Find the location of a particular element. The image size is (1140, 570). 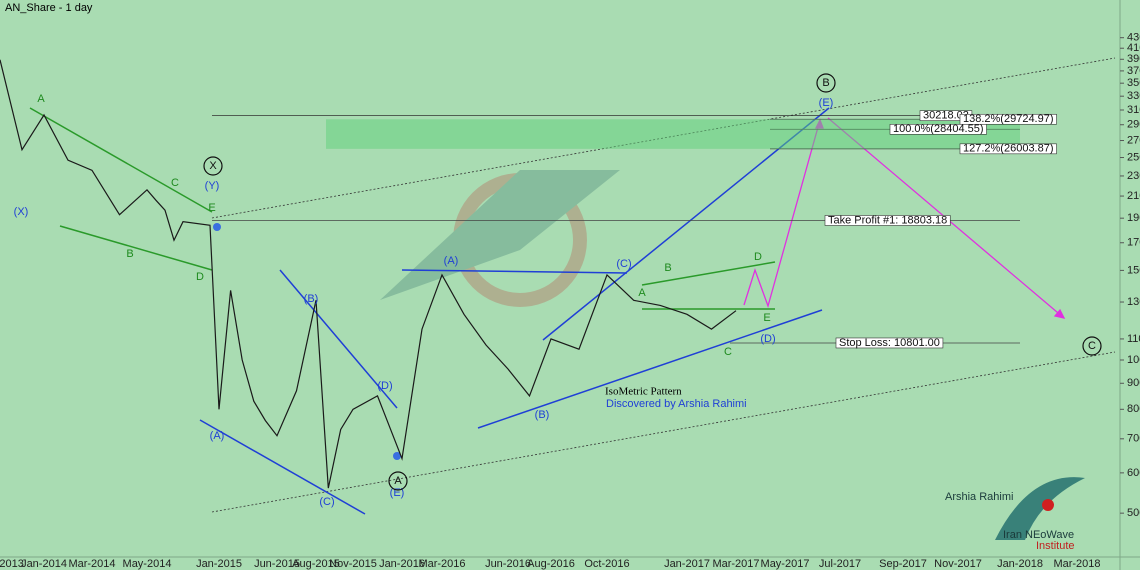

x-tick-label: May-2017 is located at coordinates (785, 564).